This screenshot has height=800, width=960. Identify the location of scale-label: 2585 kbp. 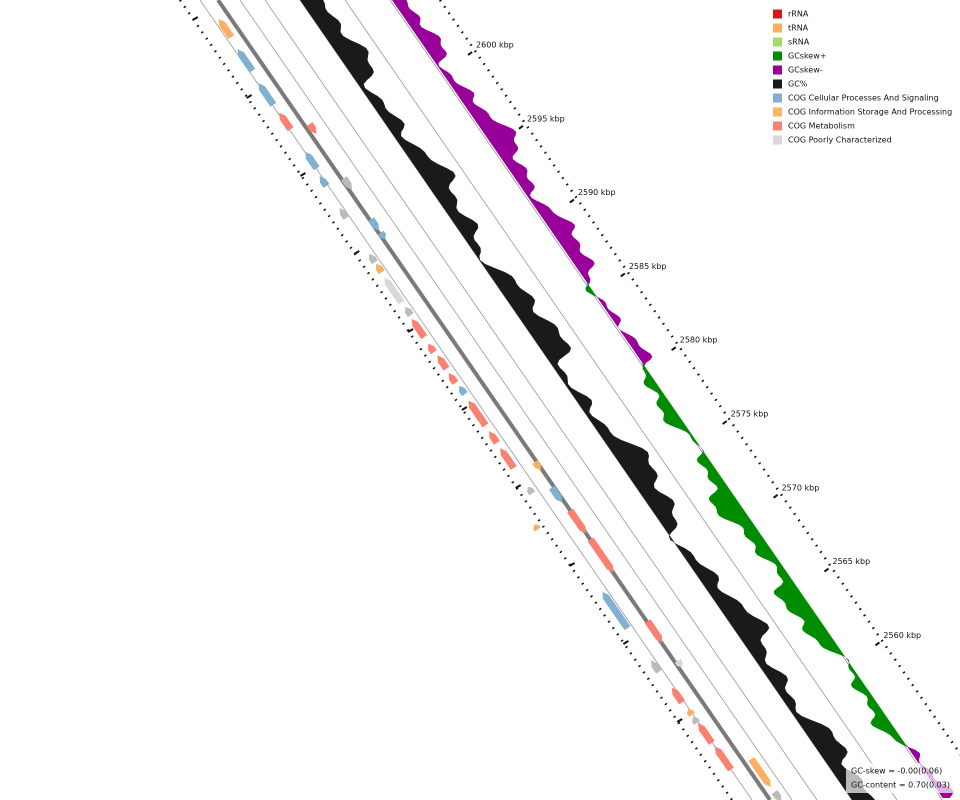
(648, 266).